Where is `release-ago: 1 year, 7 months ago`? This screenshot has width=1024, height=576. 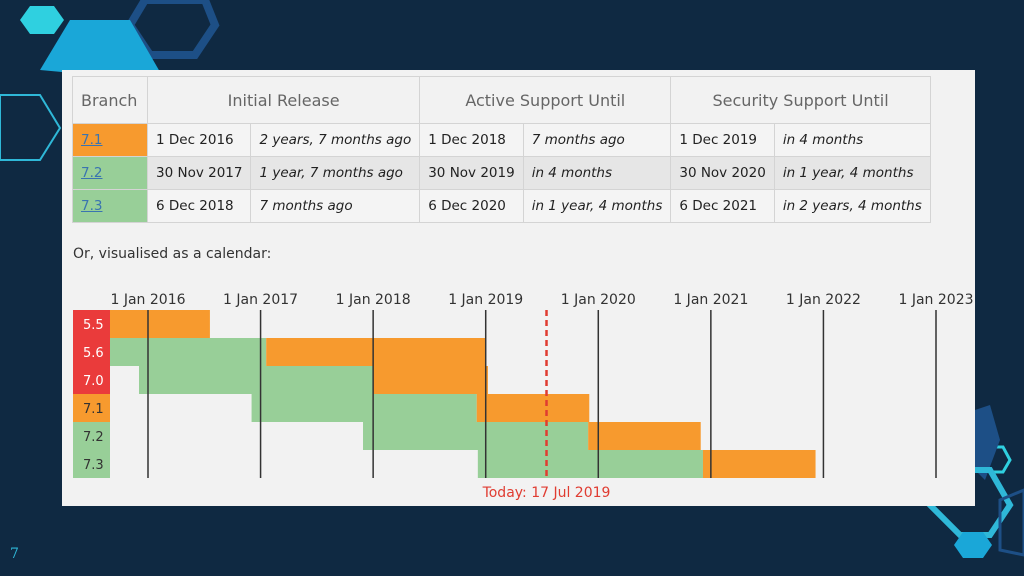
release-ago: 1 year, 7 months ago is located at coordinates (335, 173).